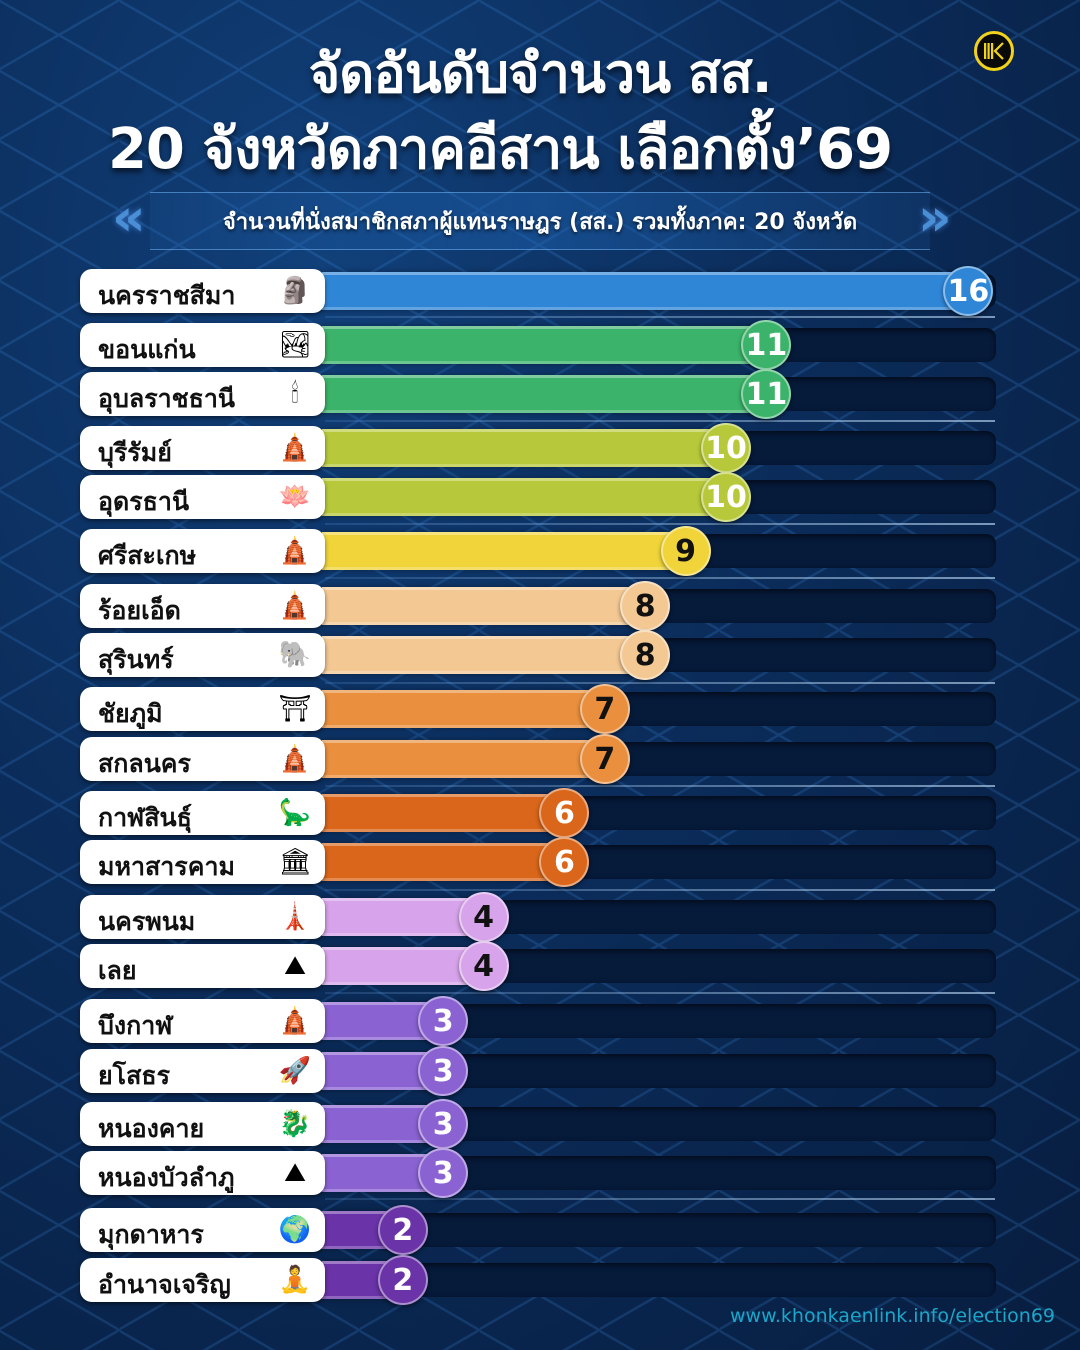  Describe the element at coordinates (402, 1230) in the screenshot. I see `value-label: 2` at that location.